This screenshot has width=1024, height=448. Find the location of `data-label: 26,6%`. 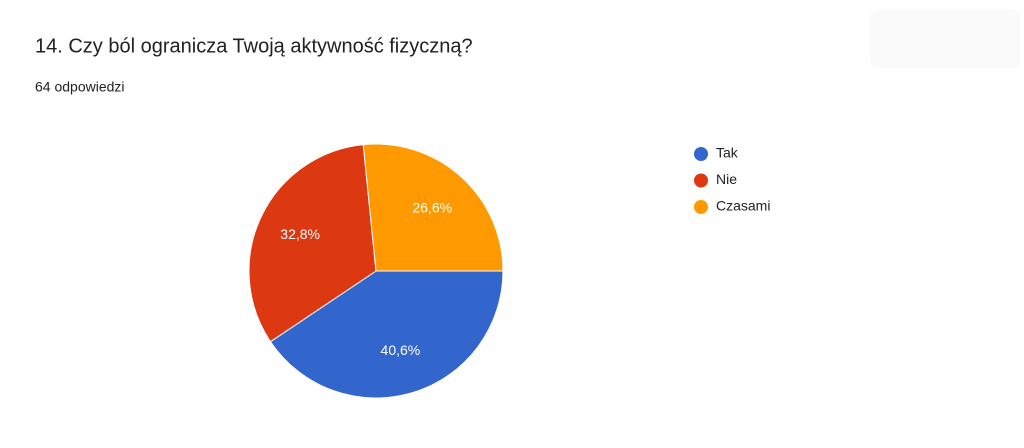

data-label: 26,6% is located at coordinates (432, 208).